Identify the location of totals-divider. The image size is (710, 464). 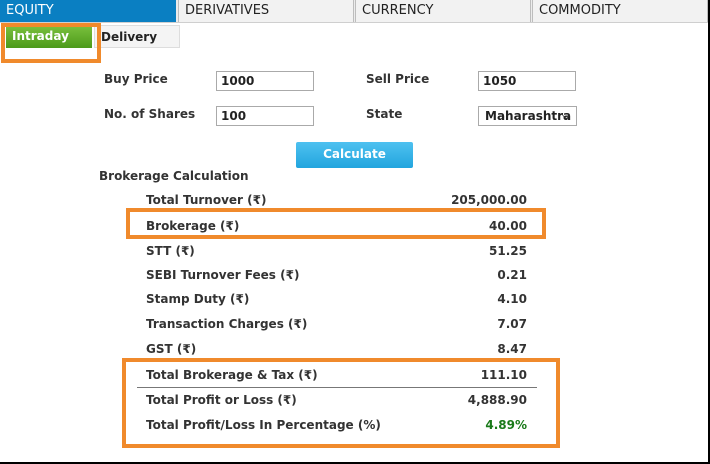
(337, 387).